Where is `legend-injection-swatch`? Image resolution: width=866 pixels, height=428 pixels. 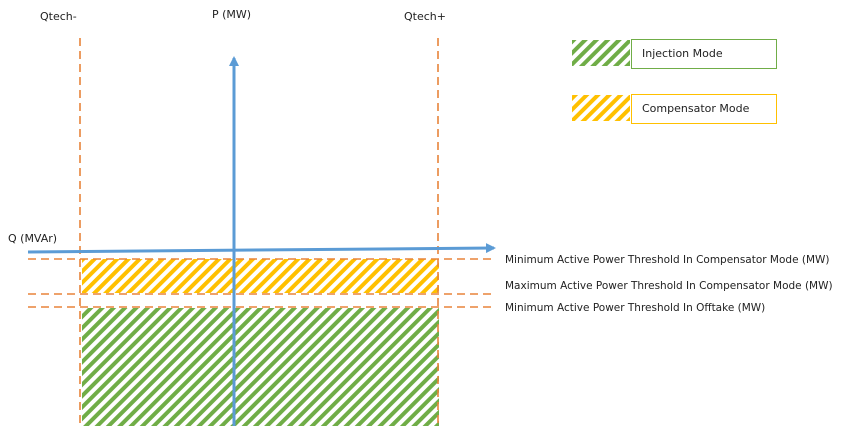
legend-injection-swatch is located at coordinates (601, 53).